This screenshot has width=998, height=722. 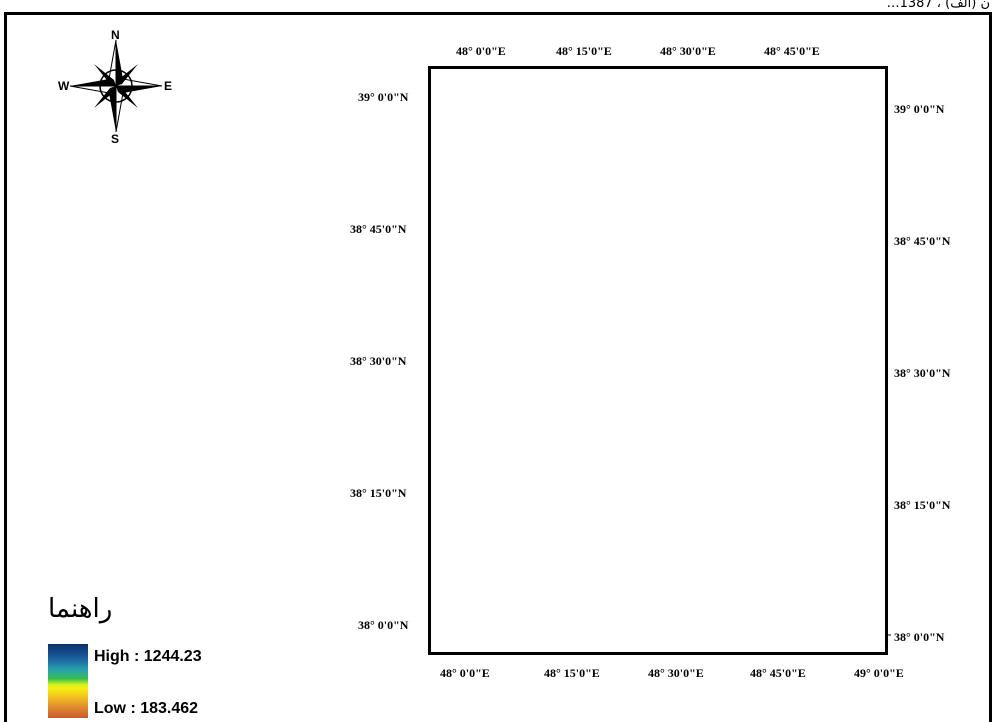 What do you see at coordinates (146, 708) in the screenshot?
I see `legend-low-label: Low : 183.462` at bounding box center [146, 708].